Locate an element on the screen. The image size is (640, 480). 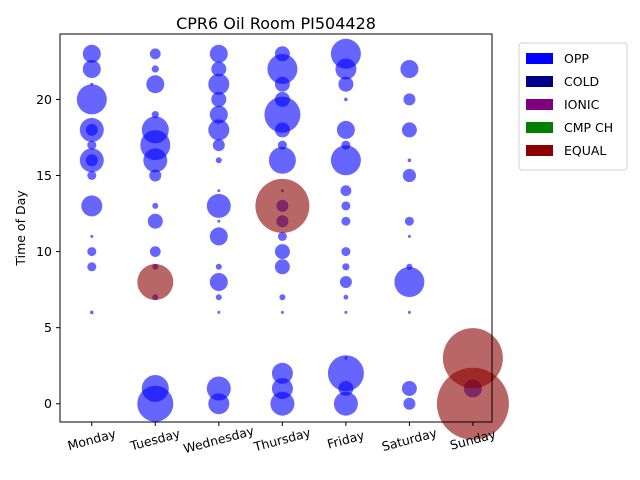
legend-box is located at coordinates (573, 106).